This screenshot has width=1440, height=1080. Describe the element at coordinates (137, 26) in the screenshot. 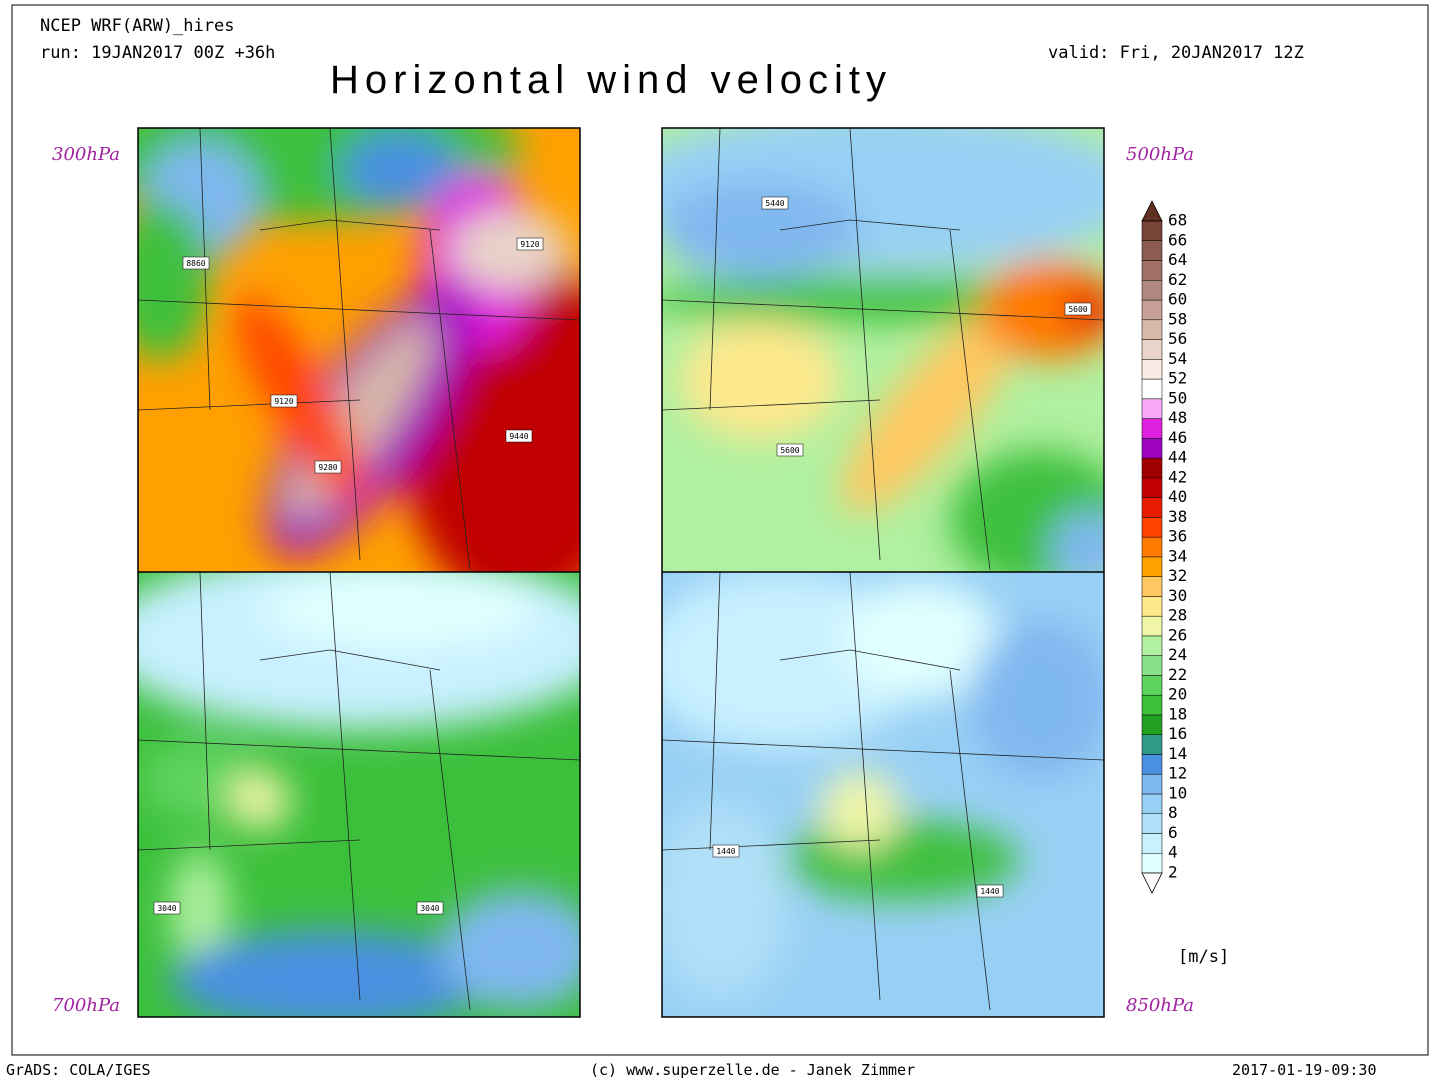

I see `model-name: NCEP WRF(ARW)_hires` at that location.